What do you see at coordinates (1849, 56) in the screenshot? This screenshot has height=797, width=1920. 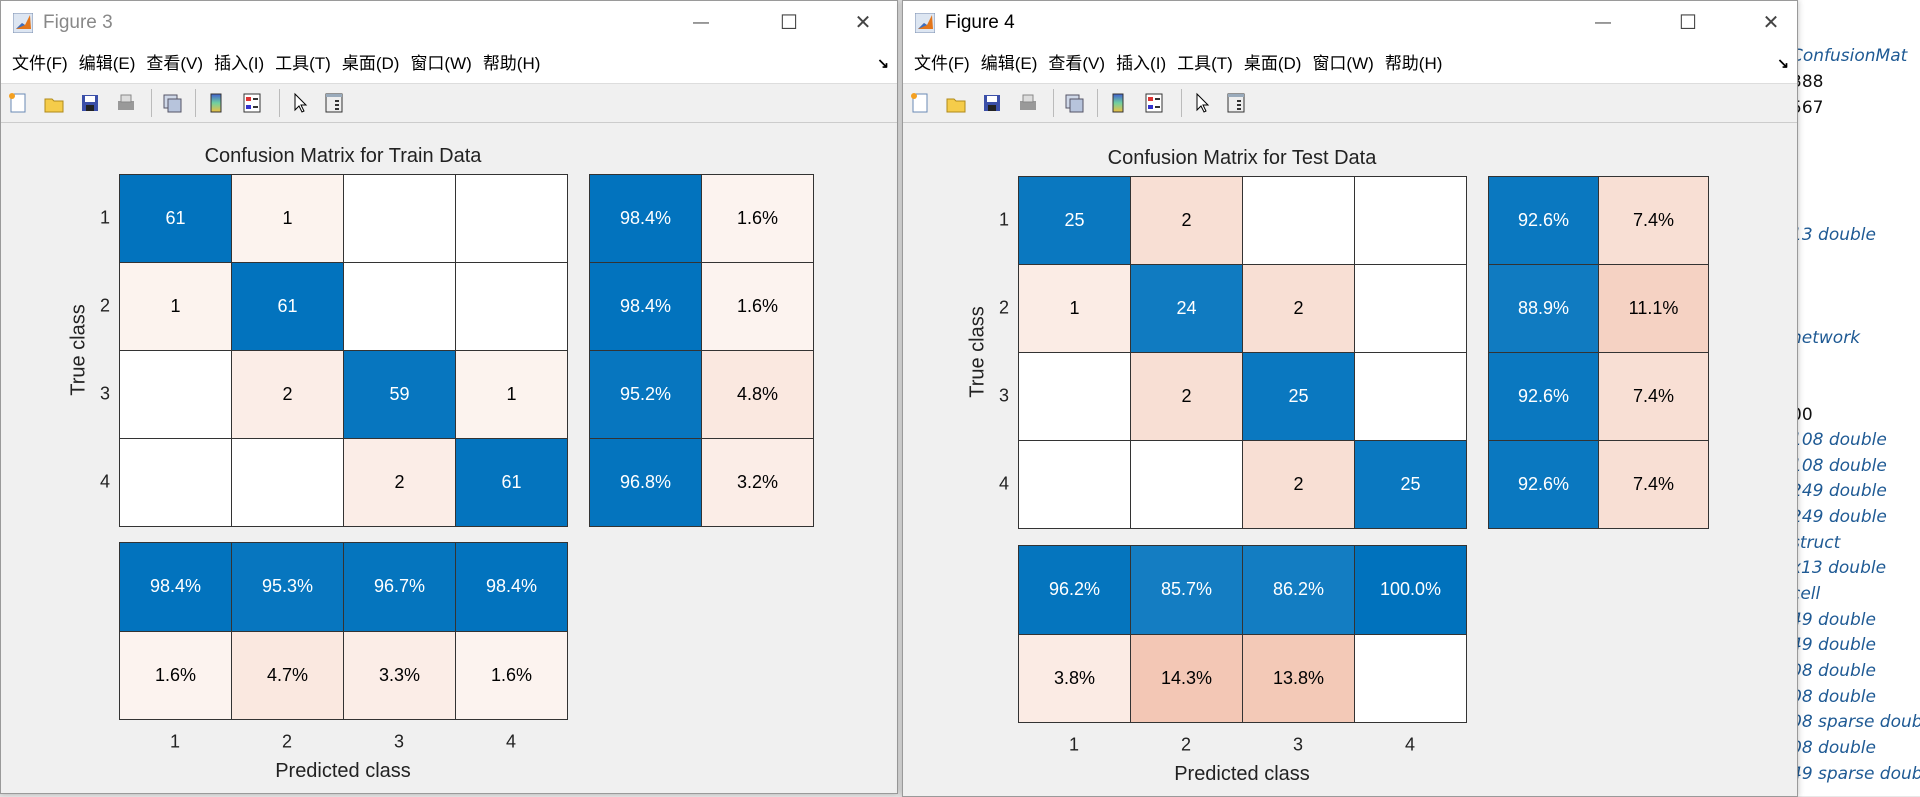 I see `workspace-variable-text: ConfusionMat` at bounding box center [1849, 56].